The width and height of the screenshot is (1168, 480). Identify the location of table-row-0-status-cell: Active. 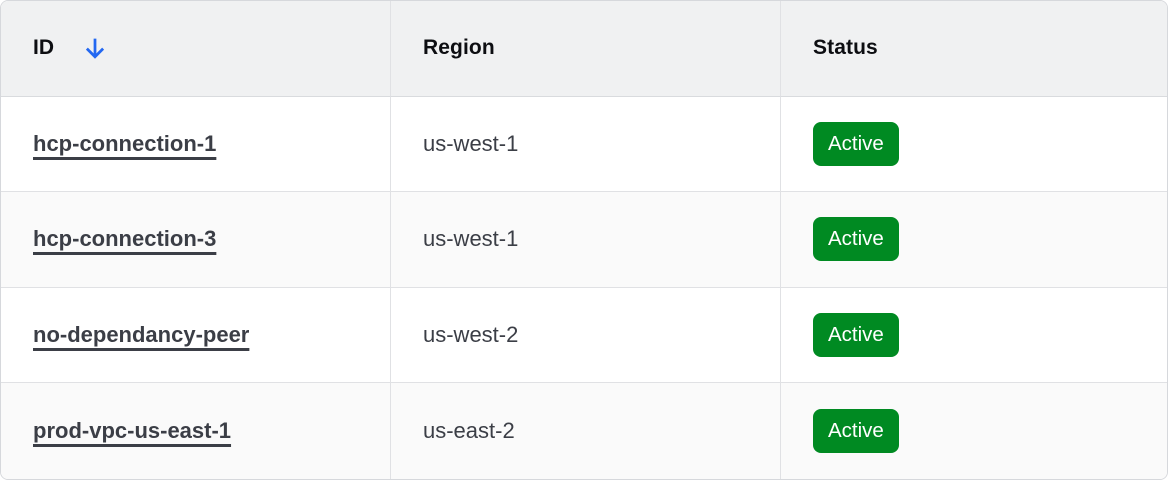
(974, 144).